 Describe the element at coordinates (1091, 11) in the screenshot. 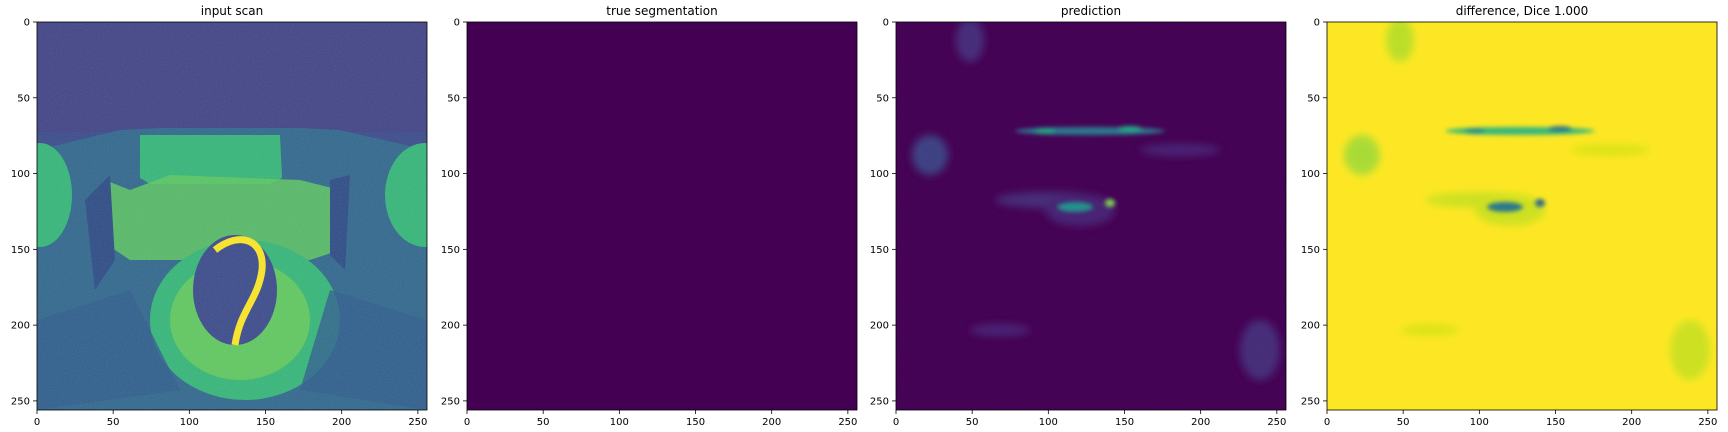

I see `panel-title-prediction: prediction` at that location.